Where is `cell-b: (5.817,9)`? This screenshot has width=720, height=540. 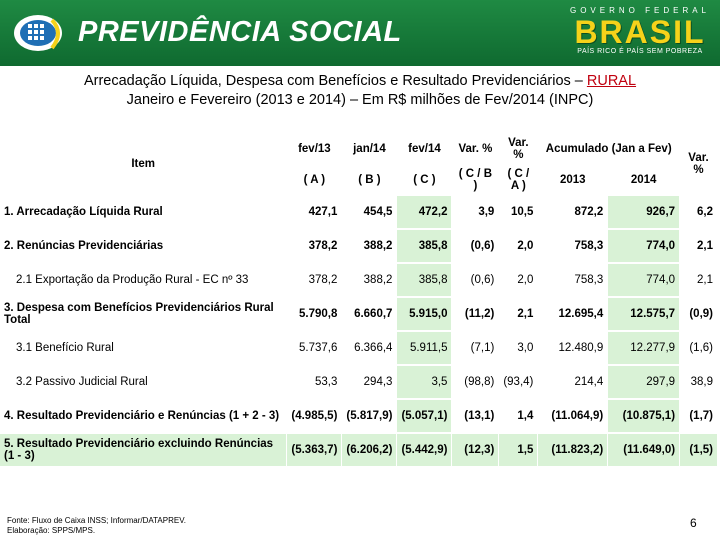 cell-b: (5.817,9) is located at coordinates (369, 416).